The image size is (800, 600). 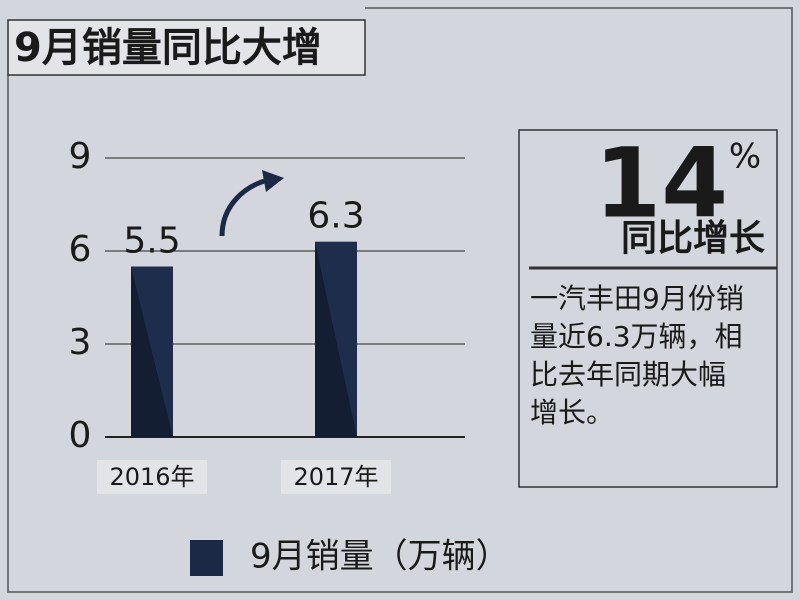 What do you see at coordinates (168, 48) in the screenshot?
I see `chart-title: 9月销量同比大增` at bounding box center [168, 48].